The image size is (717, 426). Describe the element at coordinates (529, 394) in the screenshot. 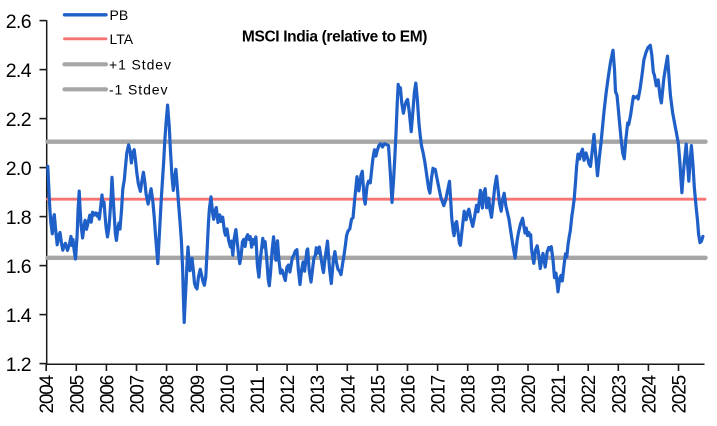

I see `svg-text: 2020` at that location.